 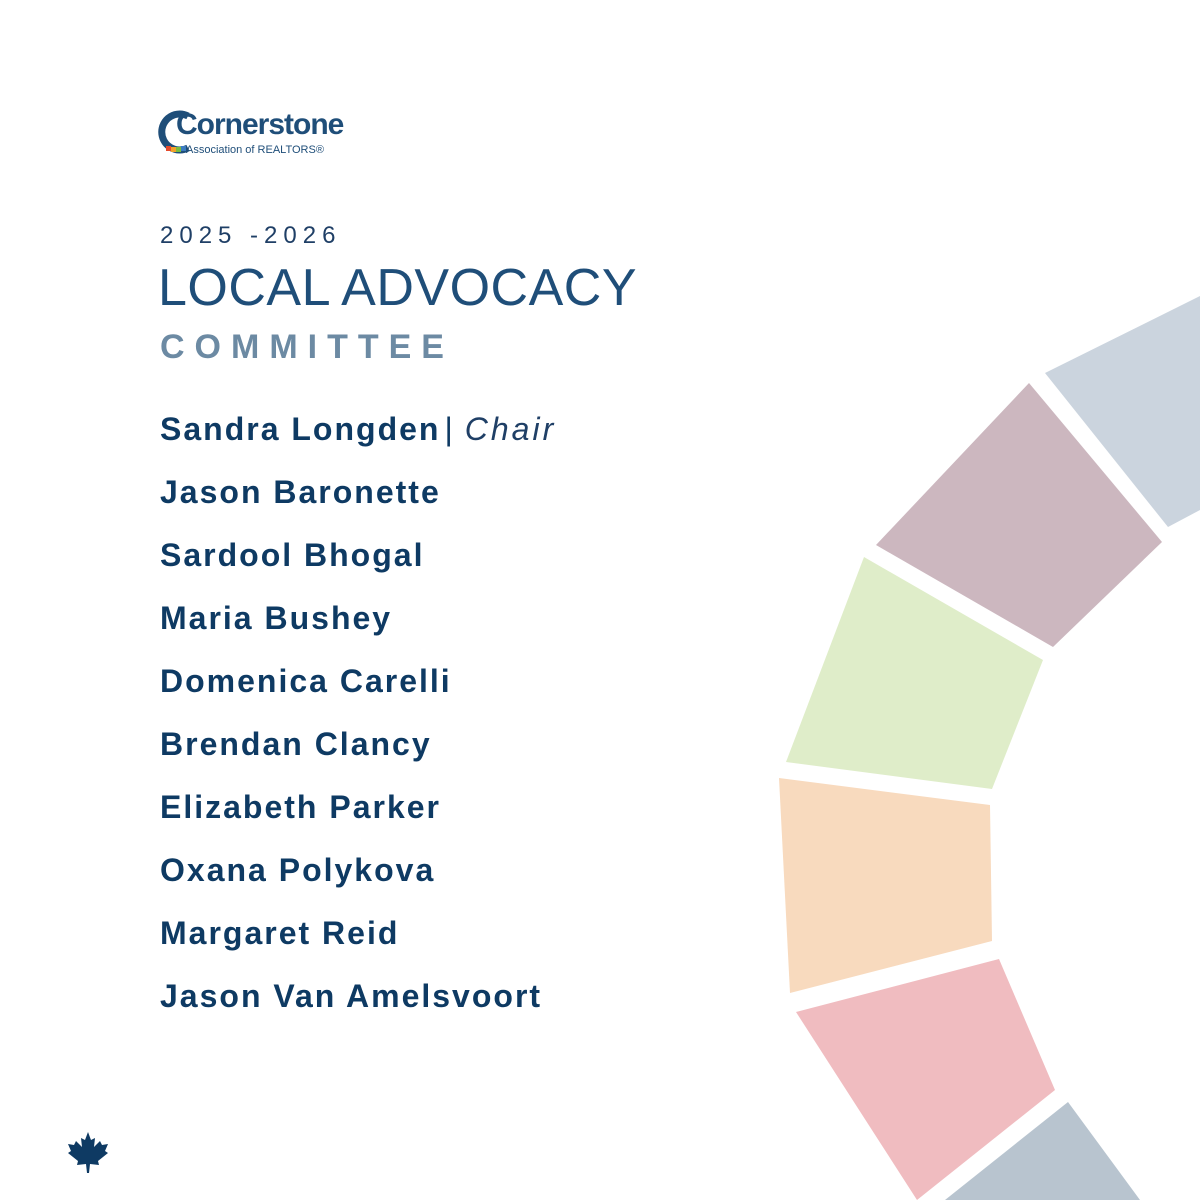 I want to click on member-item: Brendan Clancy, so click(x=358, y=756).